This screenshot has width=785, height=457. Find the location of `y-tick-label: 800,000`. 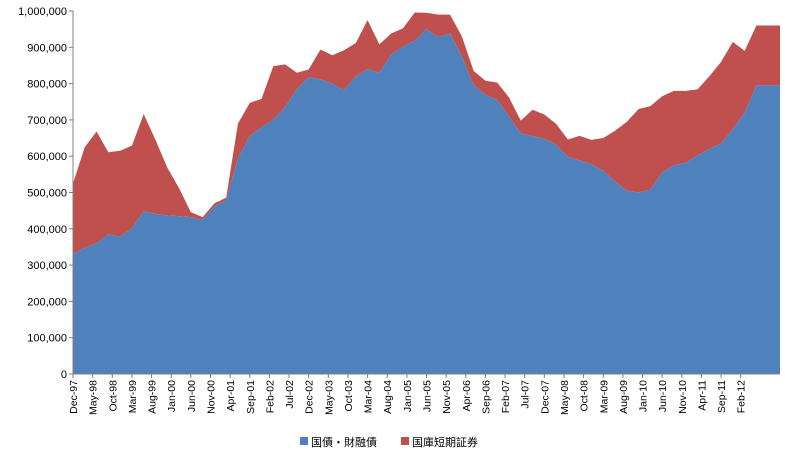

y-tick-label: 800,000 is located at coordinates (47, 85).